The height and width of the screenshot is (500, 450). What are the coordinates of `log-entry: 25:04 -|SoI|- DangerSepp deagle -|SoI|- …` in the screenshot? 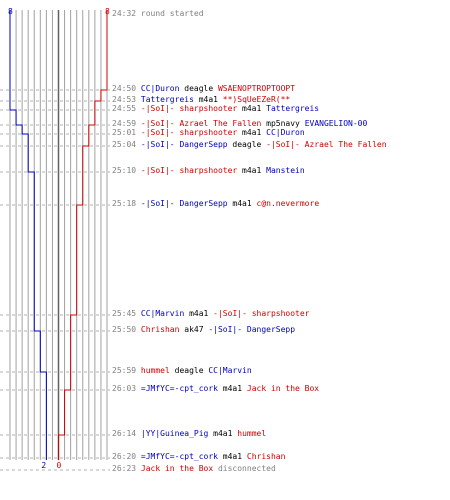 It's located at (249, 145).